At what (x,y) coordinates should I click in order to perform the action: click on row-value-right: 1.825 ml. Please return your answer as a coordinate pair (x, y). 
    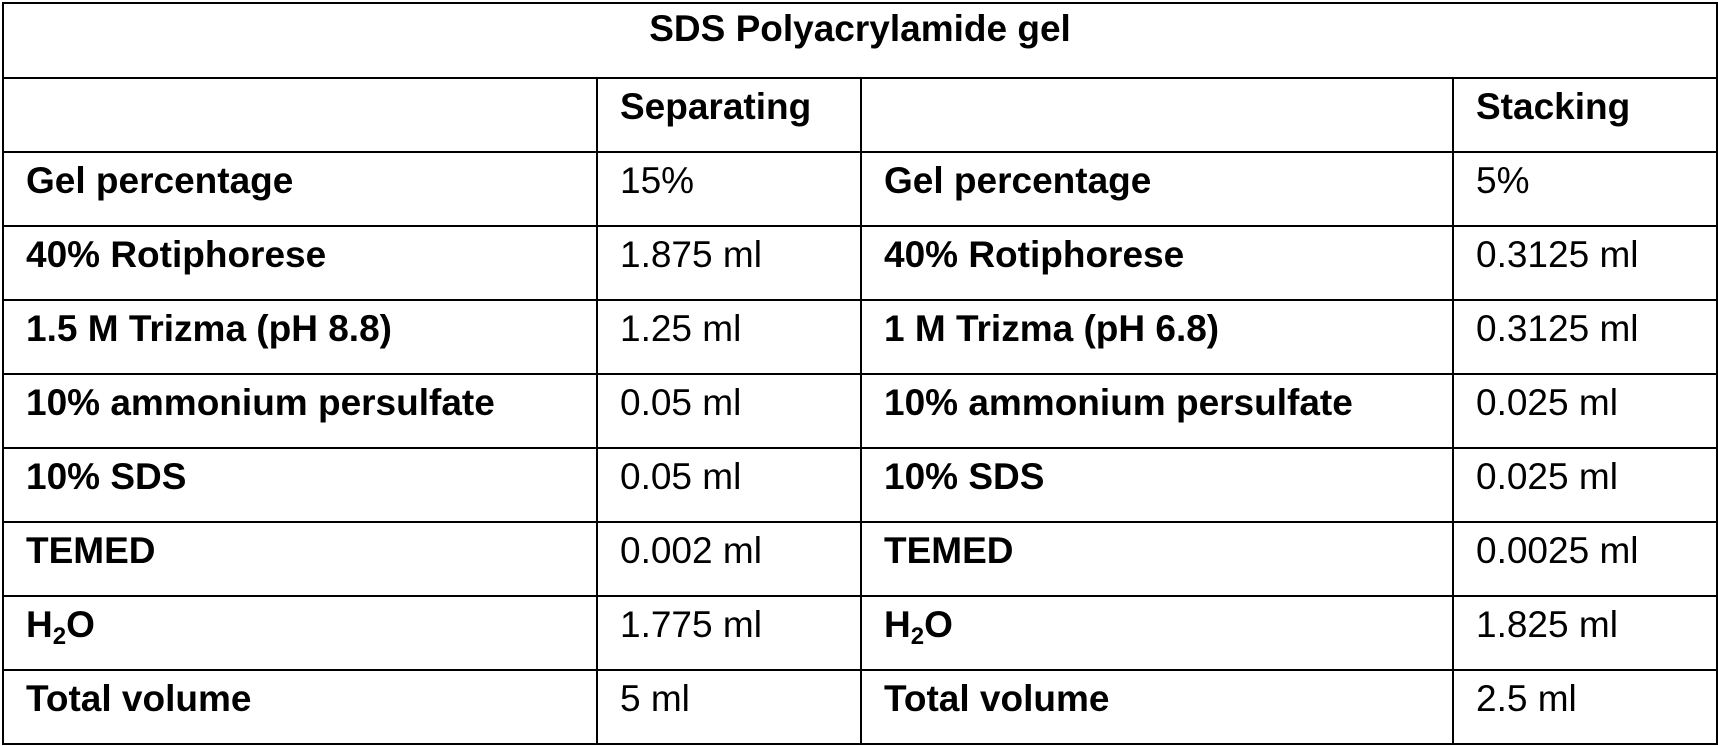
    Looking at the image, I should click on (1584, 633).